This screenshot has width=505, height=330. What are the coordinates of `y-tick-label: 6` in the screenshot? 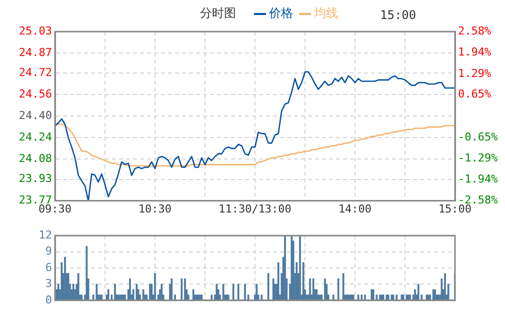 It's located at (48, 267).